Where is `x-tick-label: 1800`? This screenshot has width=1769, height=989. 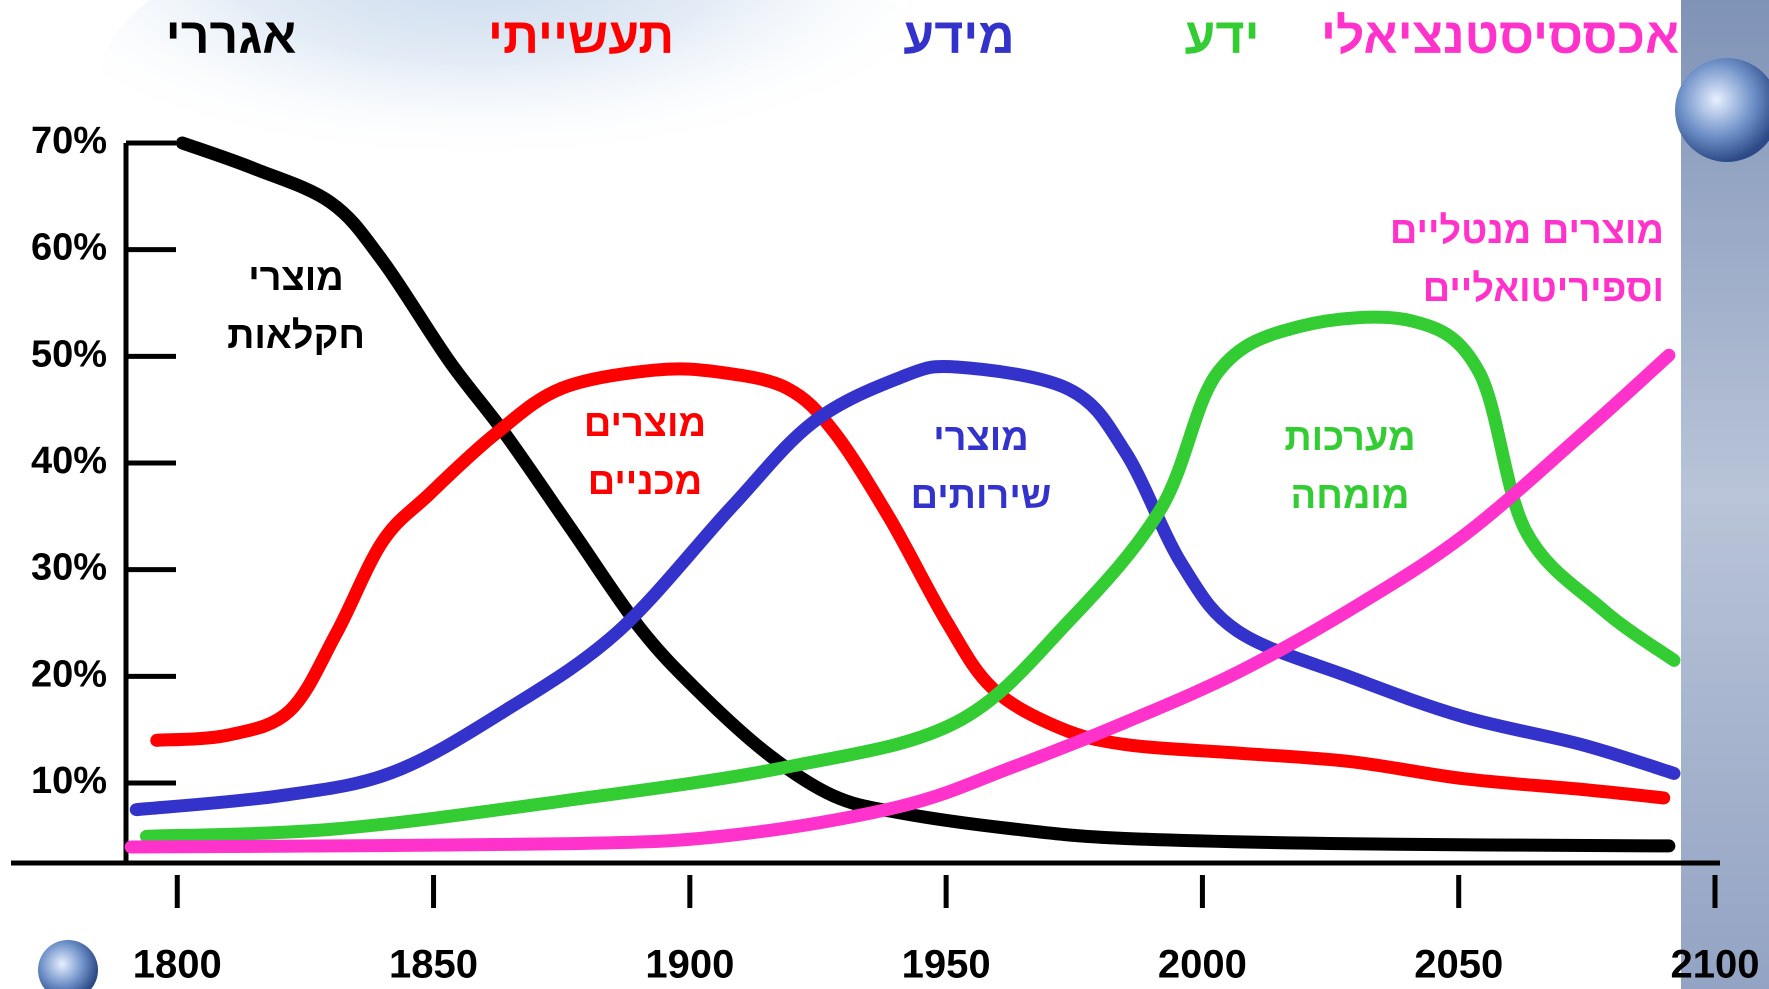 x-tick-label: 1800 is located at coordinates (177, 965).